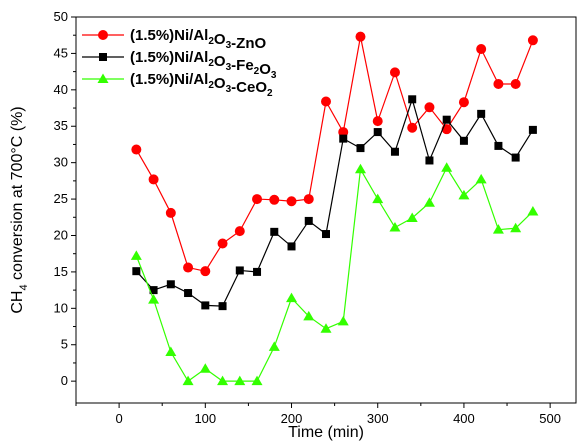 This screenshot has width=583, height=443. What do you see at coordinates (198, 39) in the screenshot?
I see `legend-label: (1.5%)Ni/Al2O3-ZnO` at bounding box center [198, 39].